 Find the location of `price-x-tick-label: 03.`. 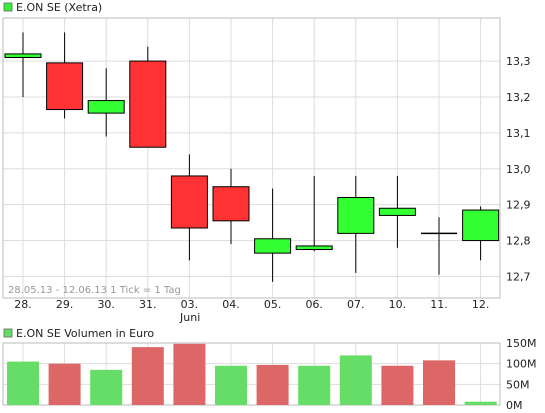

price-x-tick-label: 03. is located at coordinates (190, 304).